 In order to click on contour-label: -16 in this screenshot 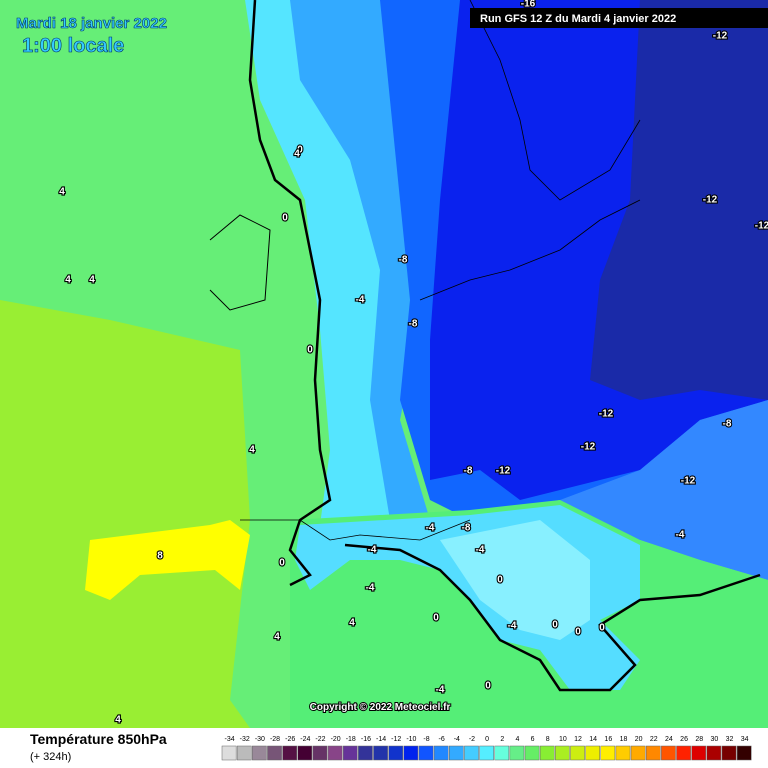, I will do `click(528, 5)`.